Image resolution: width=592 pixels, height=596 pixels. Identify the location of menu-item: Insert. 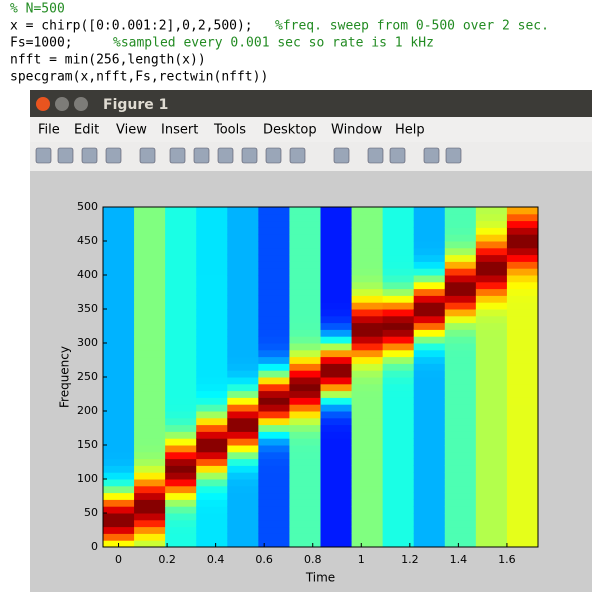
(179, 130).